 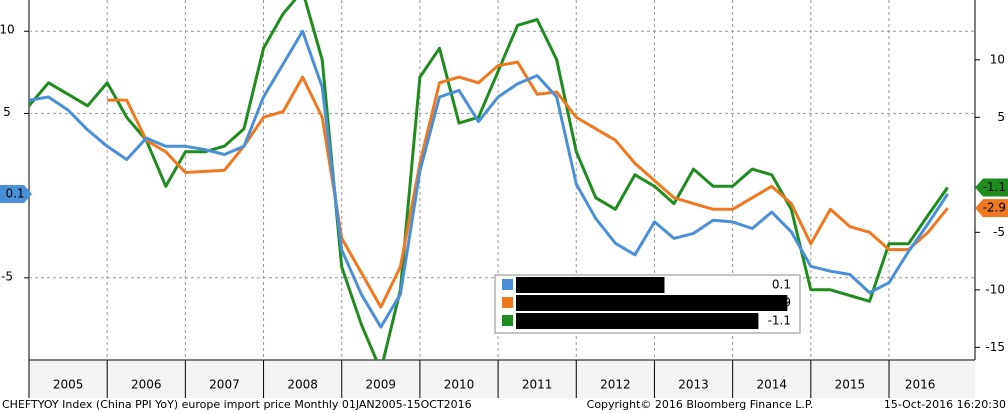 What do you see at coordinates (7, 276) in the screenshot?
I see `y-tick-label: -5` at bounding box center [7, 276].